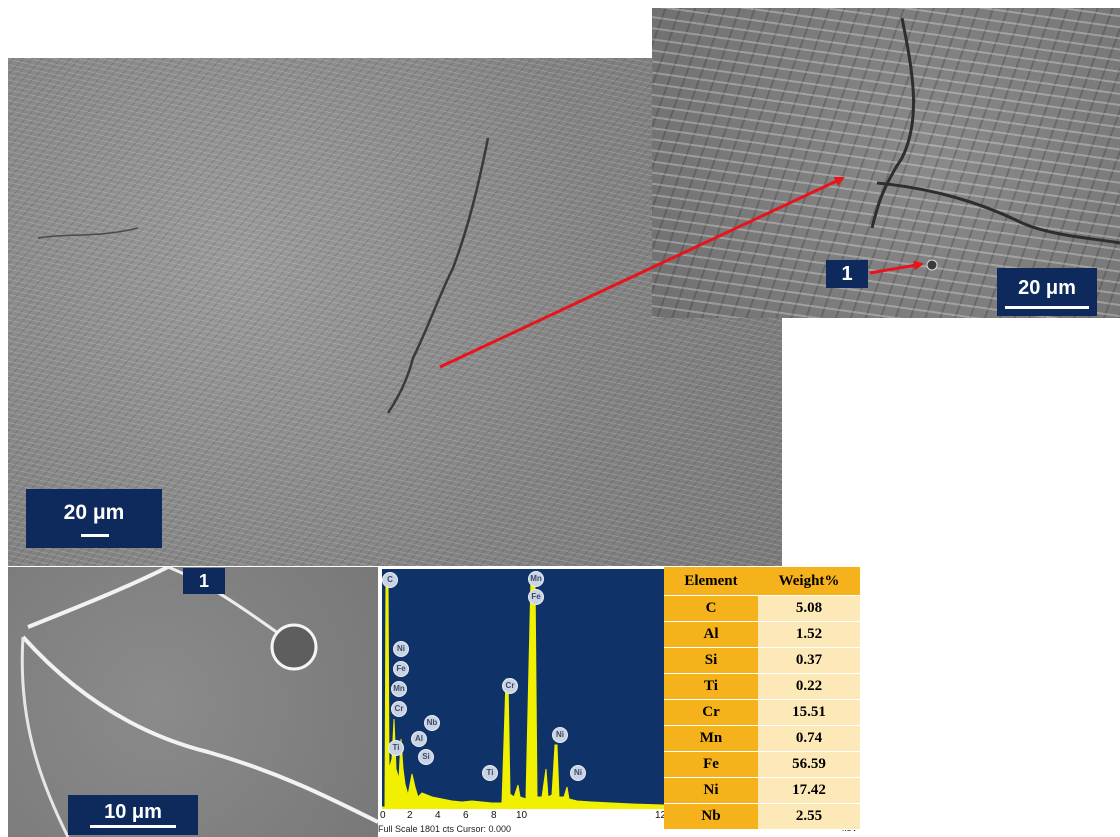 This screenshot has height=837, width=1120. What do you see at coordinates (399, 689) in the screenshot?
I see `peak-label-mn: Mn` at bounding box center [399, 689].